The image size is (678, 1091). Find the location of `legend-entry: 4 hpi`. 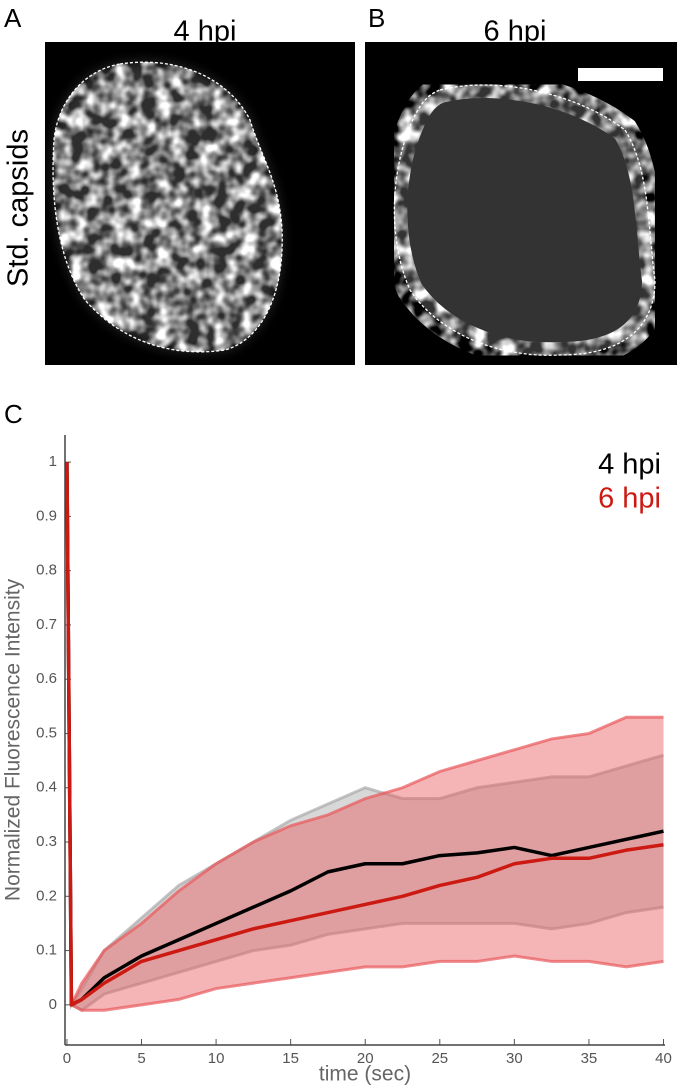

legend-entry: 4 hpi is located at coordinates (629, 465).